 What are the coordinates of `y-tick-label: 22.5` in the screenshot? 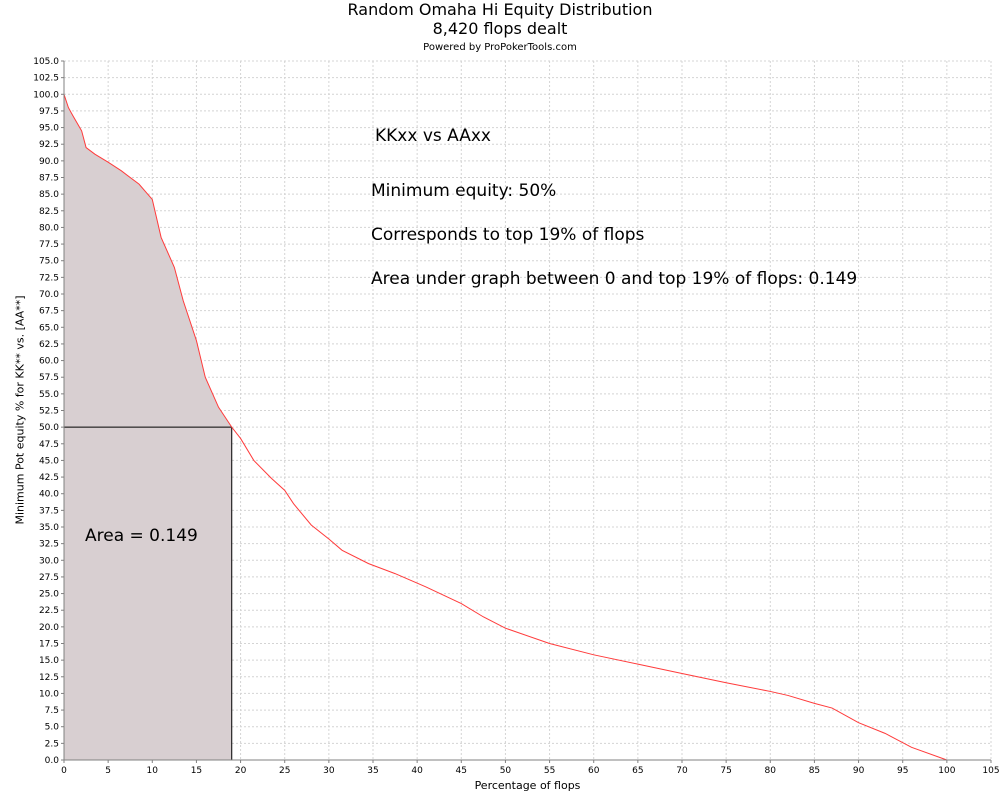 It's located at (49, 611).